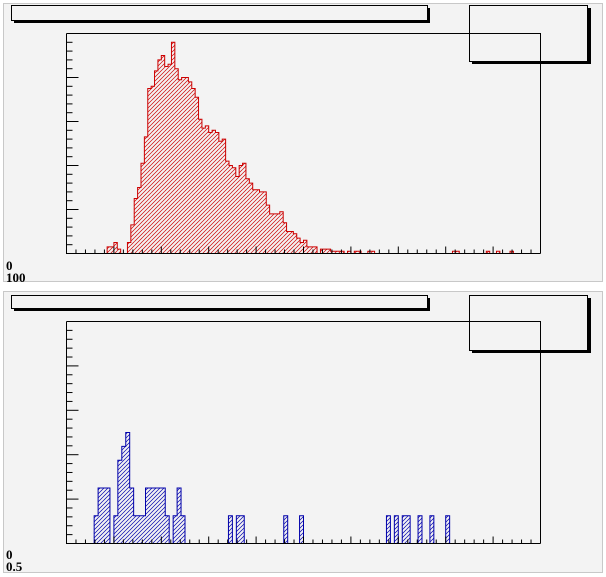 This screenshot has height=577, width=606. What do you see at coordinates (219, 302) in the screenshot?
I see `title-box-bottom` at bounding box center [219, 302].